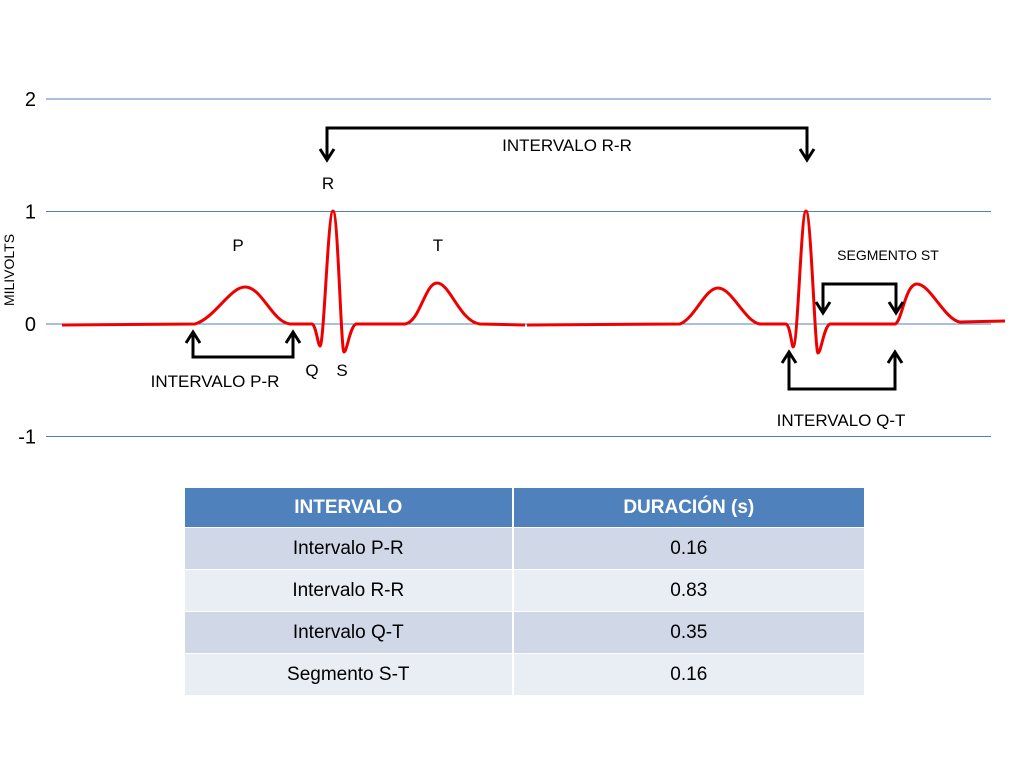  Describe the element at coordinates (30, 325) in the screenshot. I see `y-tick-label: 0` at that location.